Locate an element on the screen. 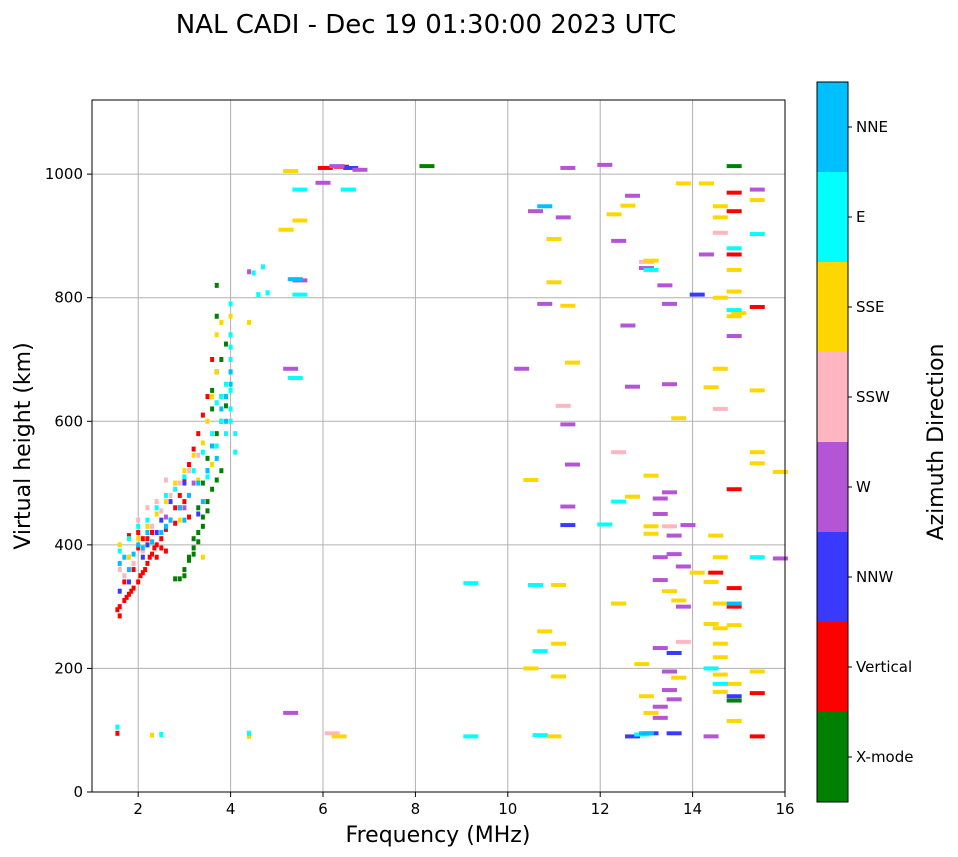  y-tick-label: 800 is located at coordinates (68, 298).